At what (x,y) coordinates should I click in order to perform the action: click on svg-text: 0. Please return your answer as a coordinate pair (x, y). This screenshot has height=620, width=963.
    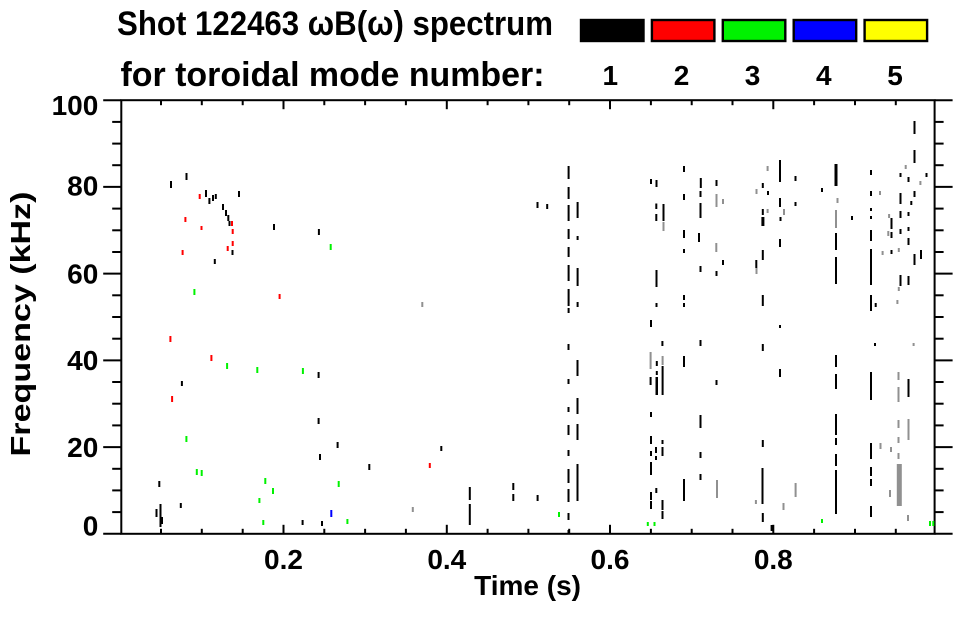
    Looking at the image, I should click on (91, 525).